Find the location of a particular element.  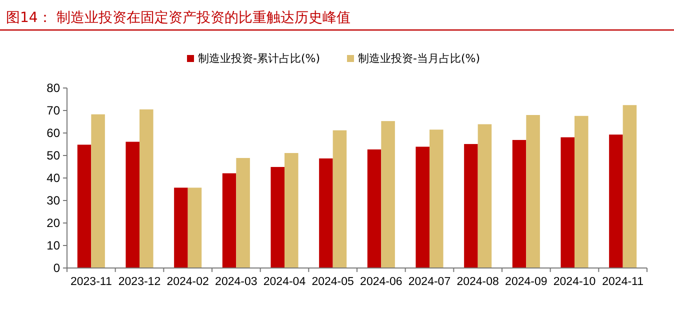

x-tick-label: 2023-11 is located at coordinates (91, 282).